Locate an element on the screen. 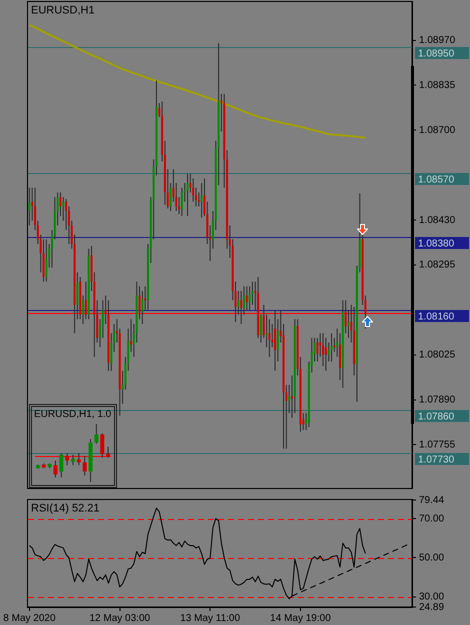  y-tick-label: 1.08970 is located at coordinates (437, 40).